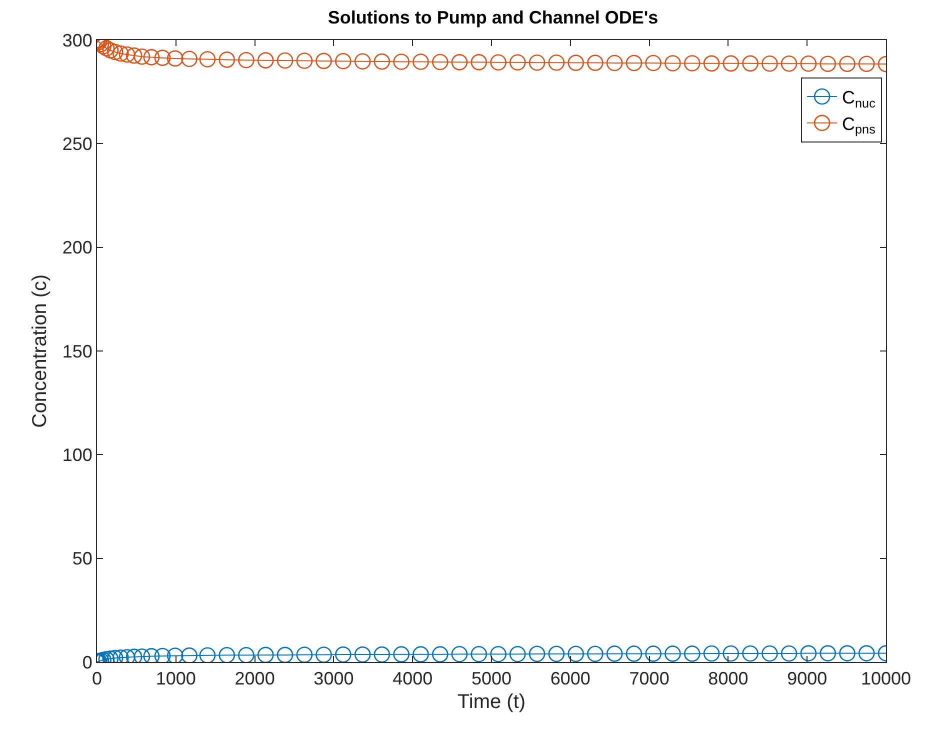 The width and height of the screenshot is (925, 740). I want to click on y-tick-label: 100, so click(77, 454).